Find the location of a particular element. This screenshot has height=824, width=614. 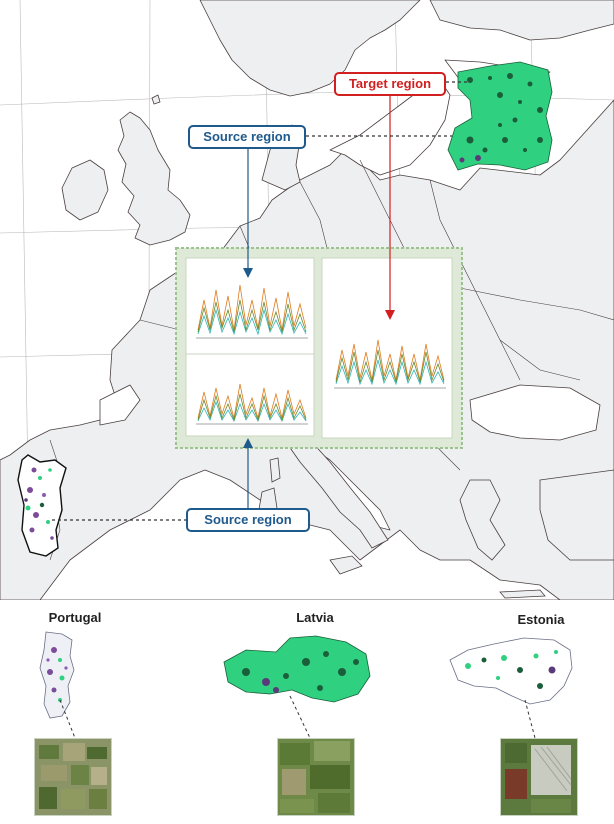

sea-biscay is located at coordinates (120, 405).